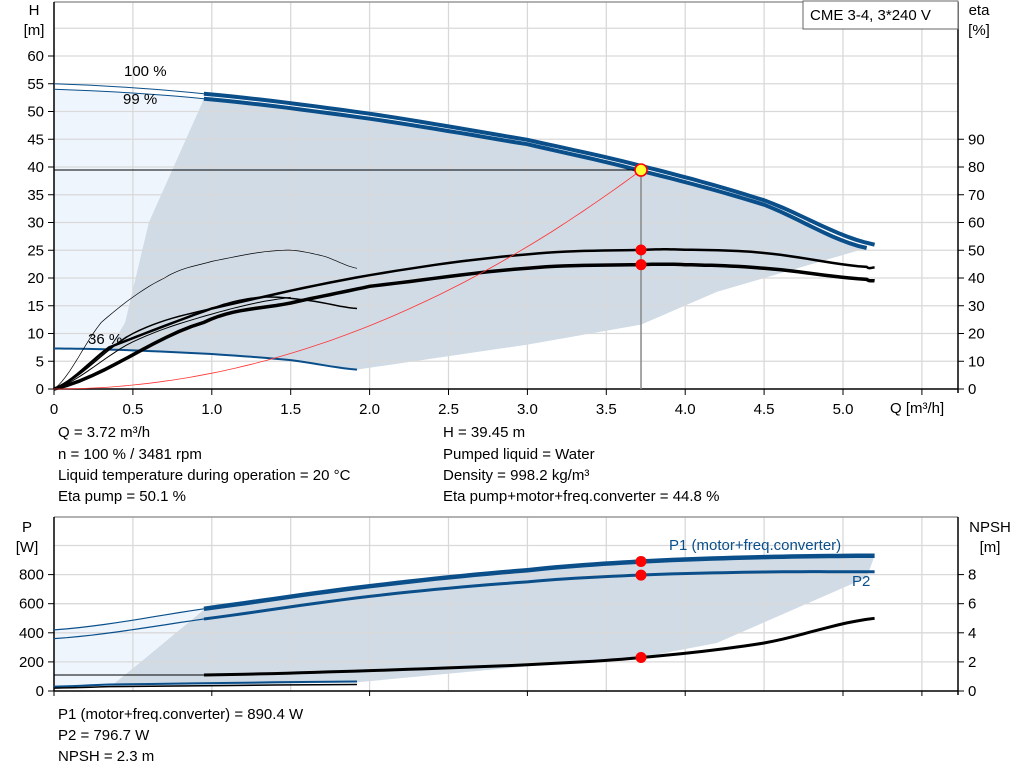  I want to click on info-p2: P2 = 796.7 W, so click(104, 735).